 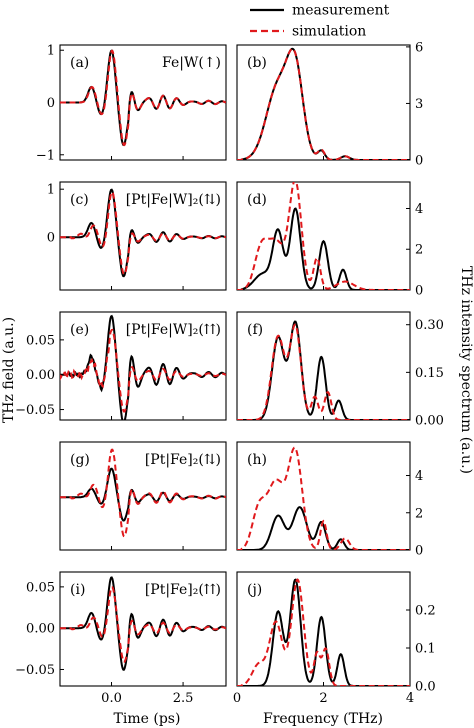 What do you see at coordinates (45, 155) in the screenshot?
I see `y-tick-label: −1` at bounding box center [45, 155].